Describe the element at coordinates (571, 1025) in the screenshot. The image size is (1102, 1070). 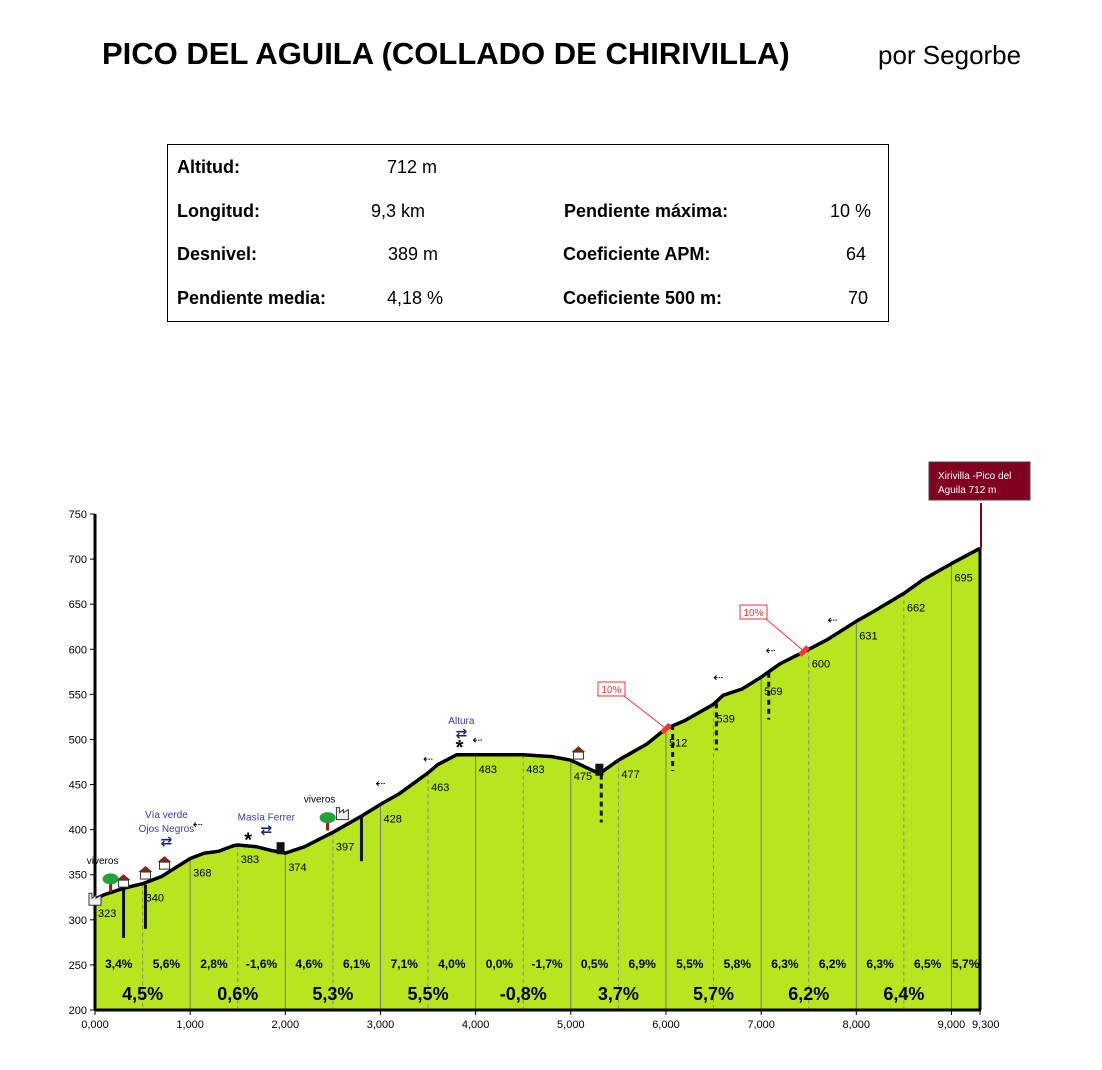
I see `x-tick-label: 5,000` at that location.